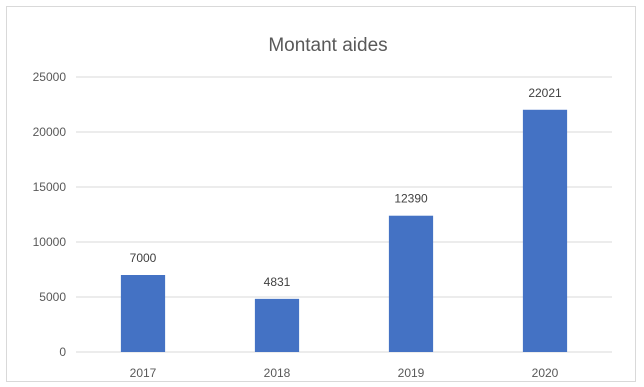  I want to click on bar-2018, so click(277, 325).